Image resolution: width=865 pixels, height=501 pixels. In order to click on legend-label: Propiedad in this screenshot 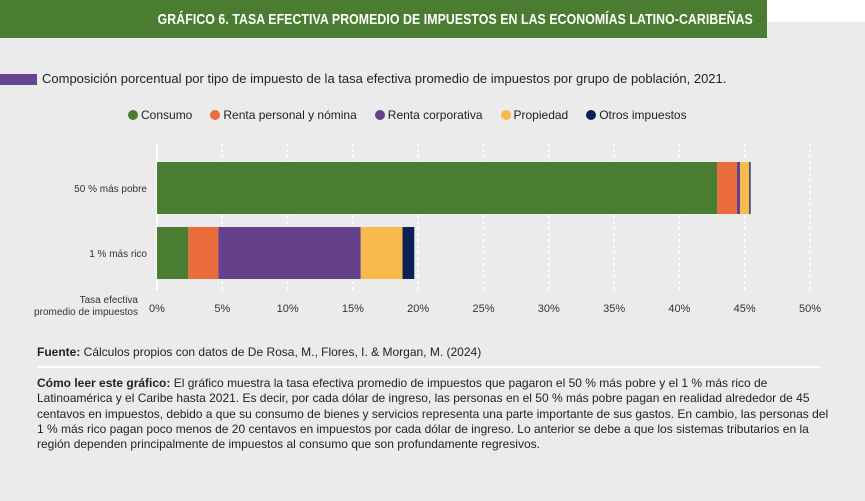, I will do `click(541, 115)`.